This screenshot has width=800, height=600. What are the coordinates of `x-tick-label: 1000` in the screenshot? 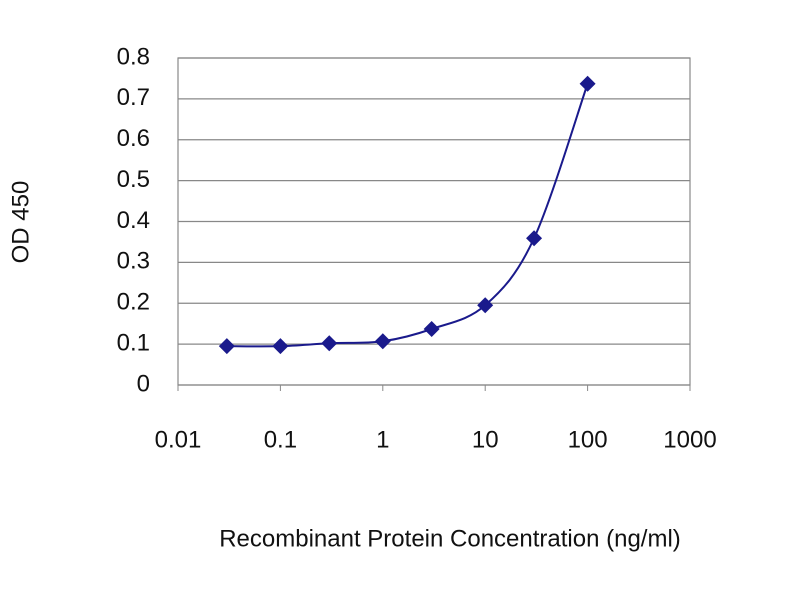 It's located at (689, 439).